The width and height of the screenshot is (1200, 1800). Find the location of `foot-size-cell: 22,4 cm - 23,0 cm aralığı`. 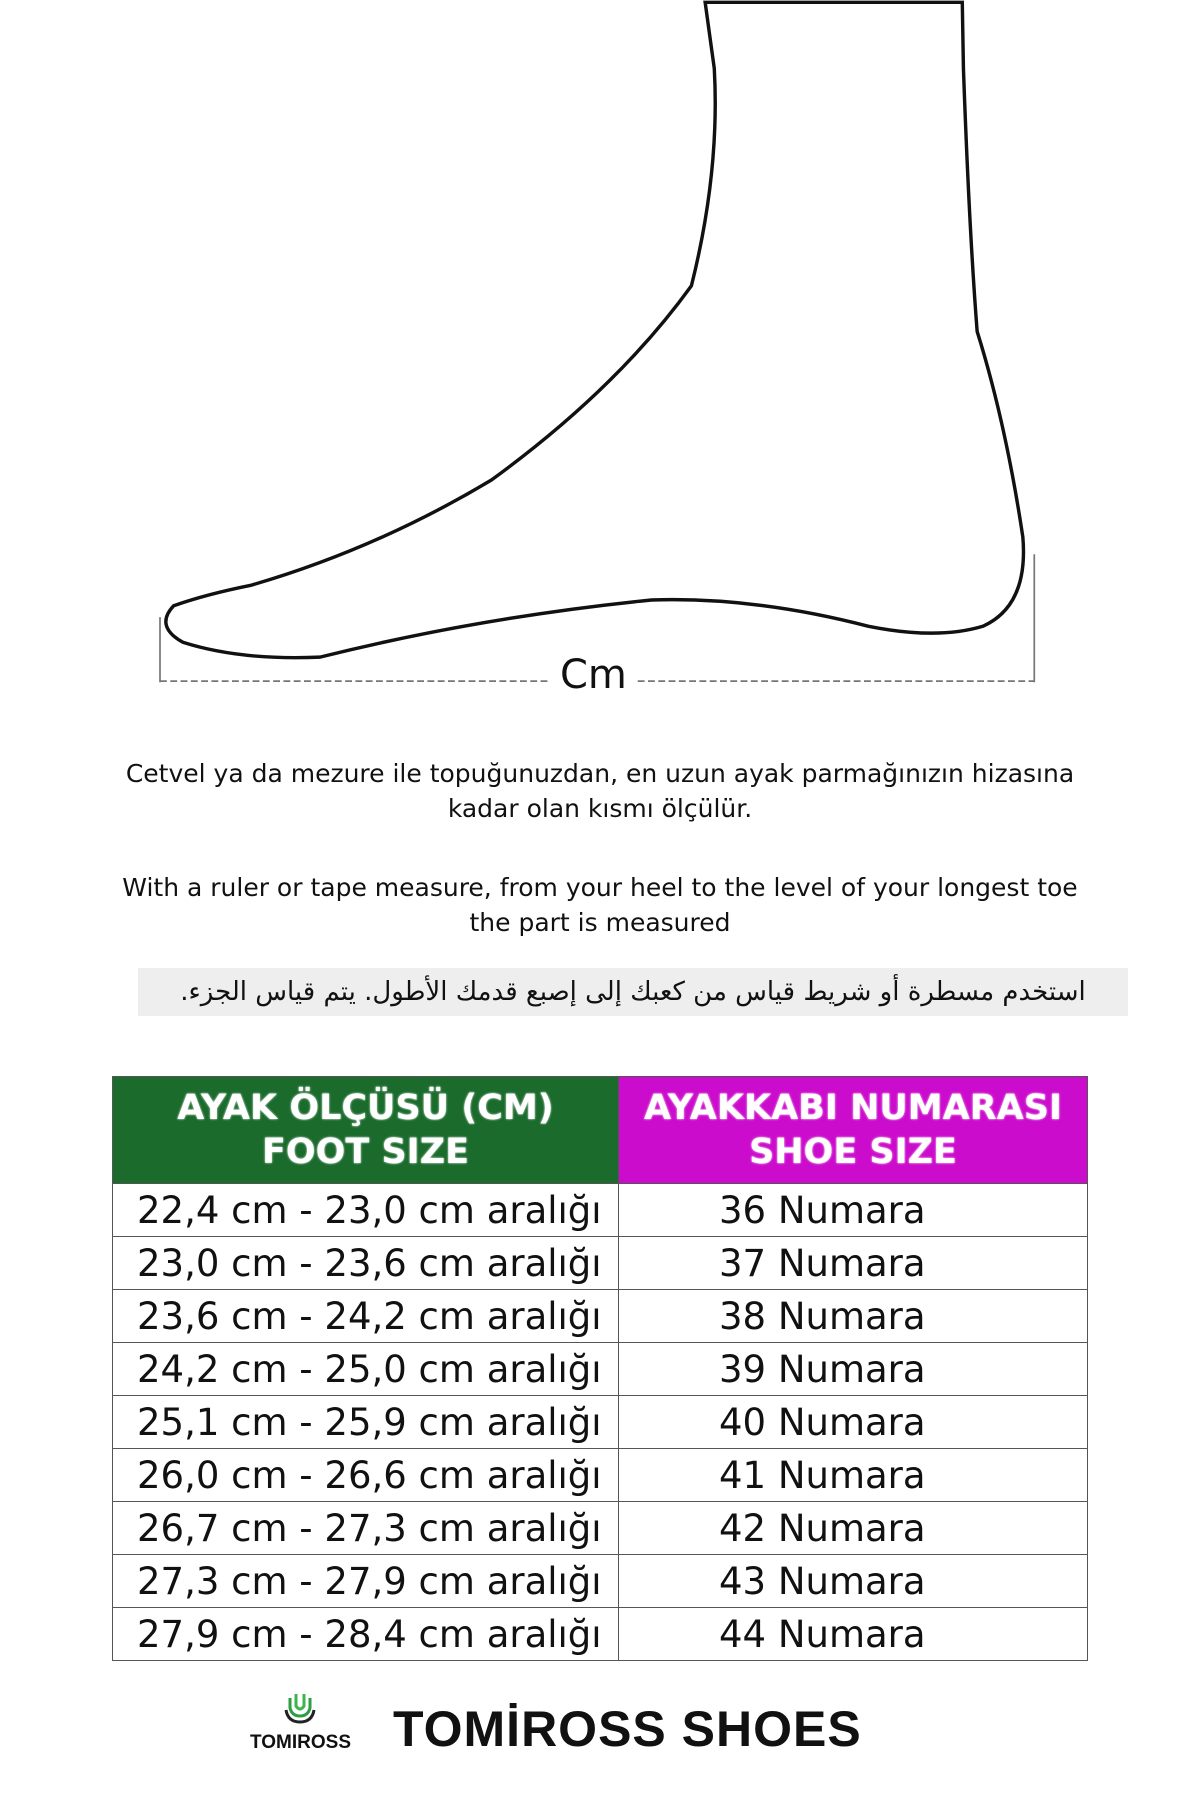

foot-size-cell: 22,4 cm - 23,0 cm aralığı is located at coordinates (365, 1210).